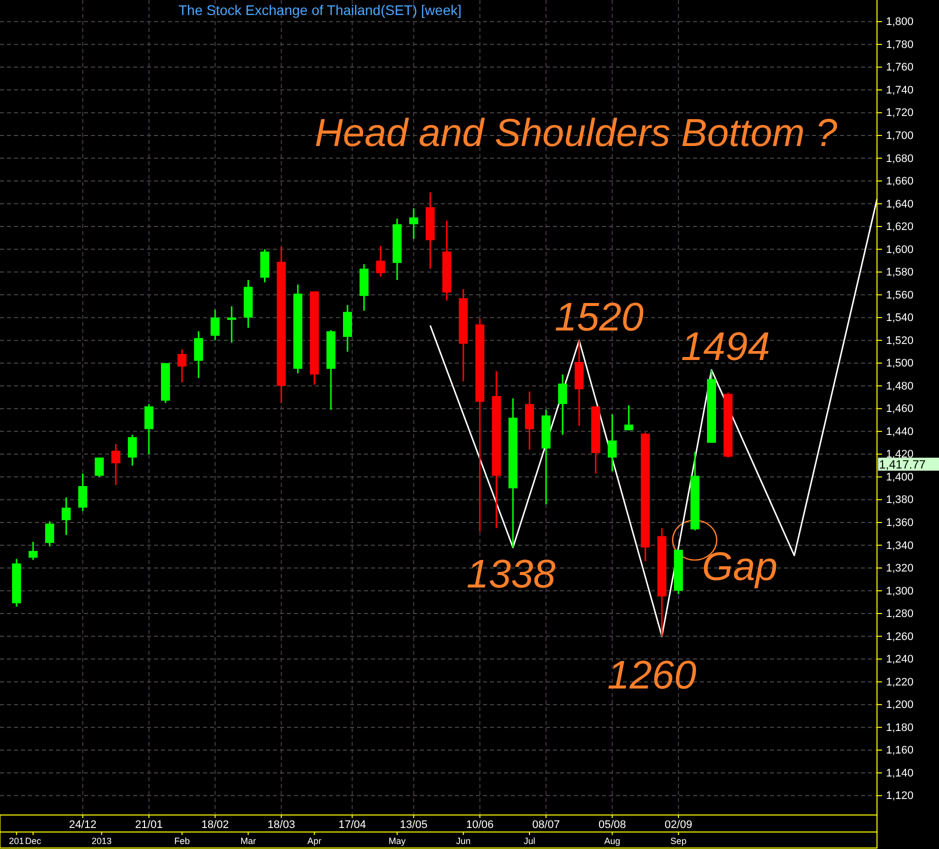  What do you see at coordinates (182, 841) in the screenshot?
I see `x2-tick-label: Feb` at bounding box center [182, 841].